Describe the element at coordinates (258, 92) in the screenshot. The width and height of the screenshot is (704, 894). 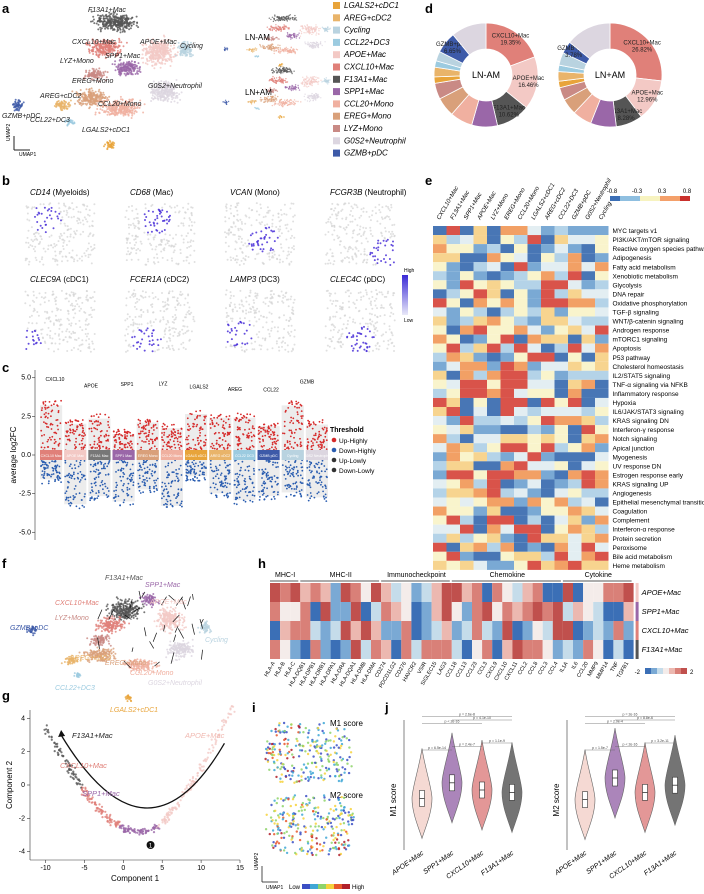
I see `subplot-title-ln-pos: LN+AM` at that location.